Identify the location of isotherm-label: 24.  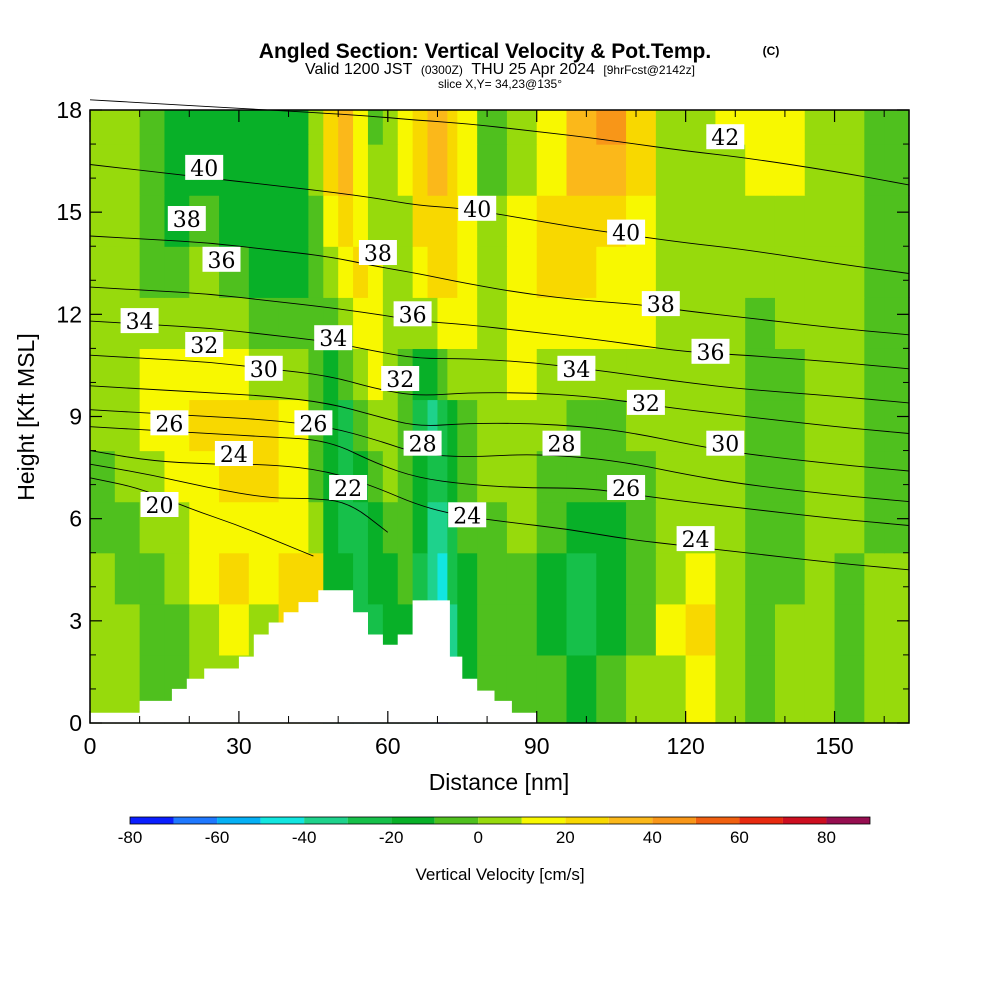
(695, 539).